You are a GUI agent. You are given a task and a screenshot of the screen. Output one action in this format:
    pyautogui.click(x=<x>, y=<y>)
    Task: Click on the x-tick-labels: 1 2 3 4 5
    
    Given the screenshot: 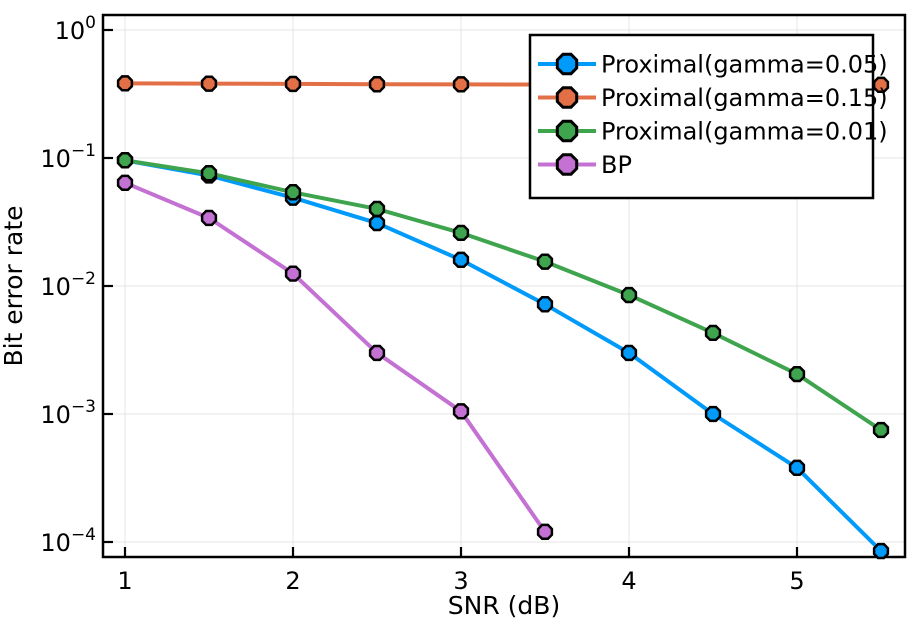 What is the action you would take?
    pyautogui.click(x=460, y=581)
    